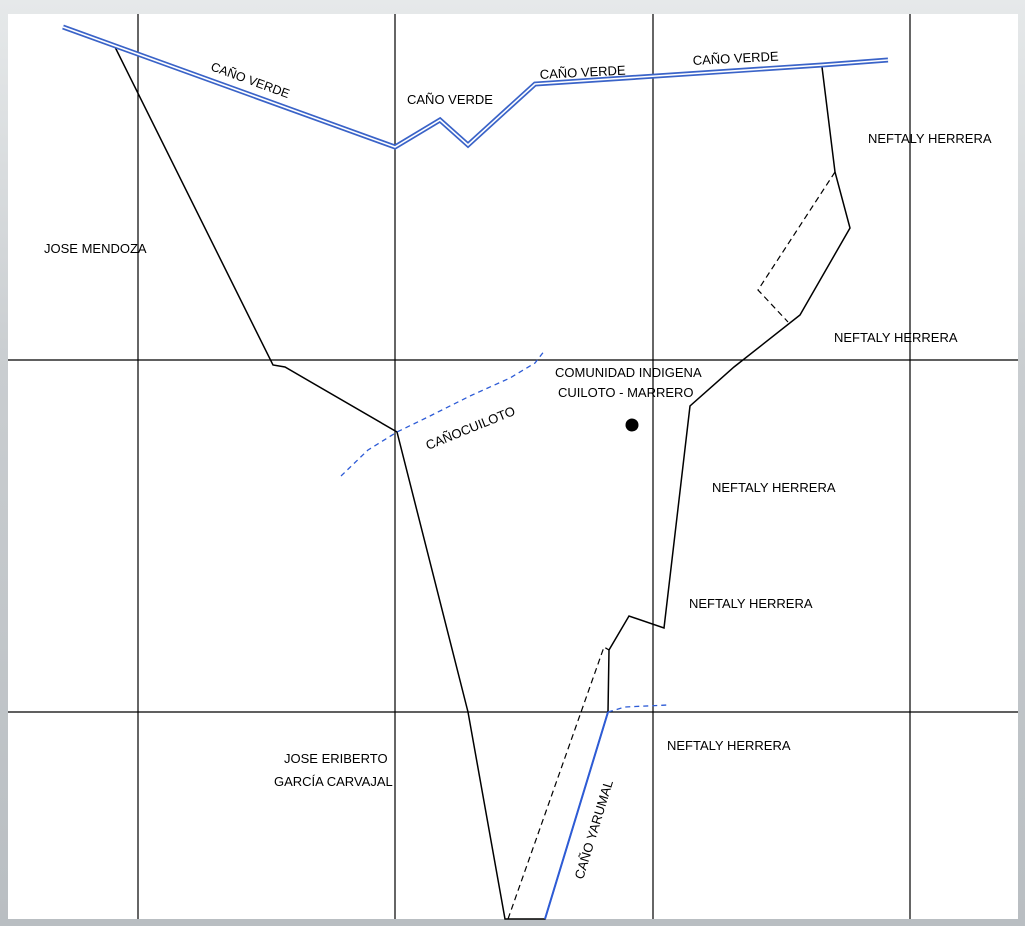 The width and height of the screenshot is (1025, 926). Describe the element at coordinates (774, 487) in the screenshot. I see `owner-label-neftaly-herrera-3: NEFTALY HERRERA` at that location.